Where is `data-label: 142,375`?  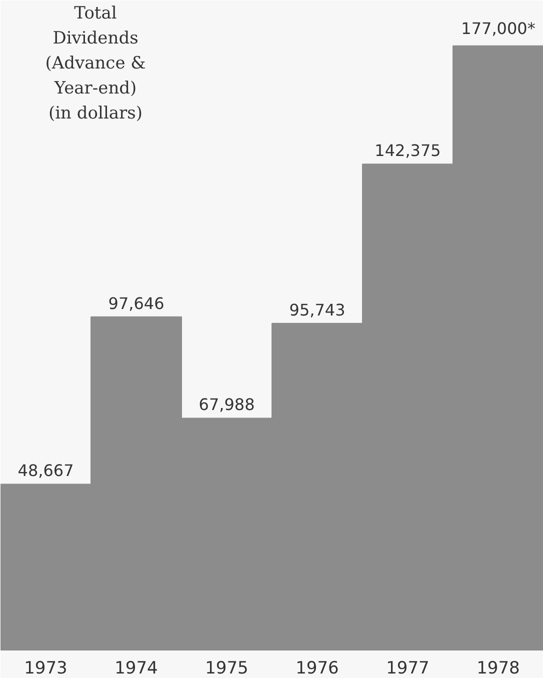
data-label: 142,375 is located at coordinates (407, 150).